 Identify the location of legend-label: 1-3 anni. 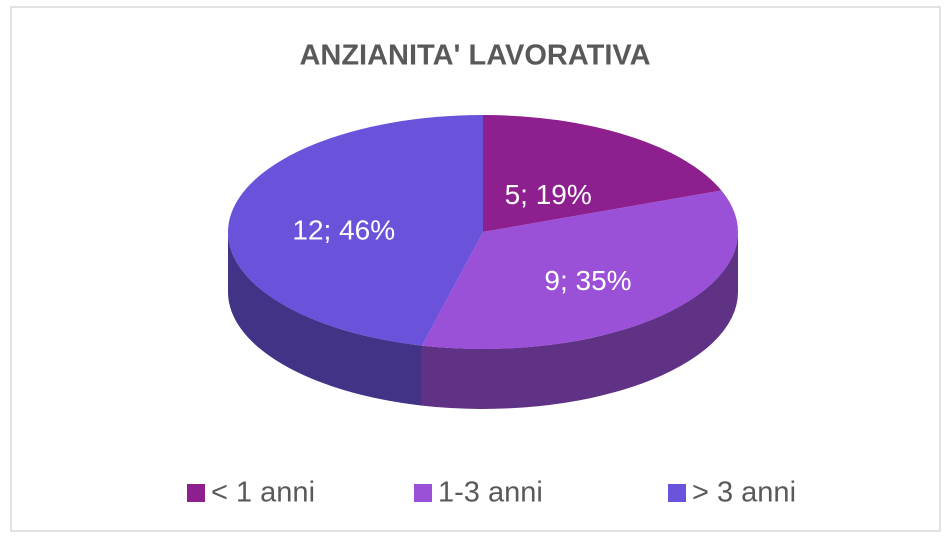
(490, 493).